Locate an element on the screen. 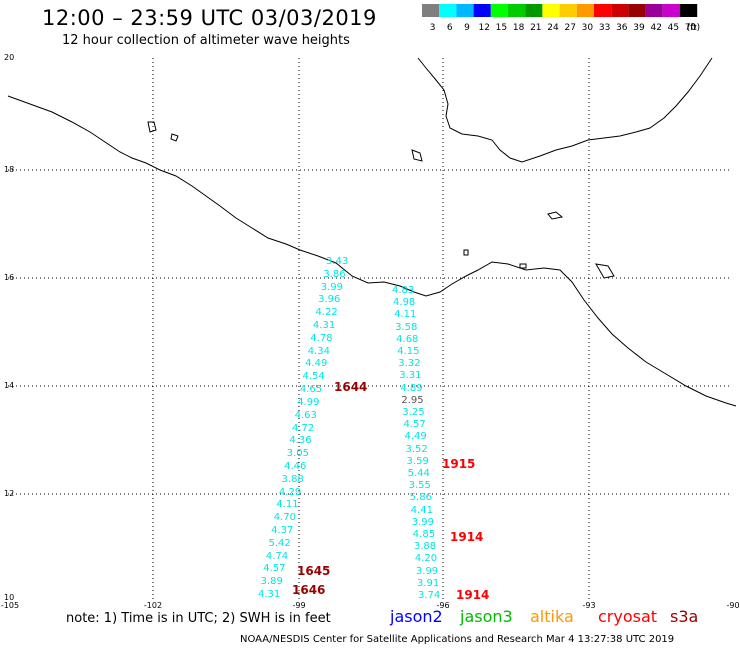  swh-value: 4.65 is located at coordinates (311, 390).